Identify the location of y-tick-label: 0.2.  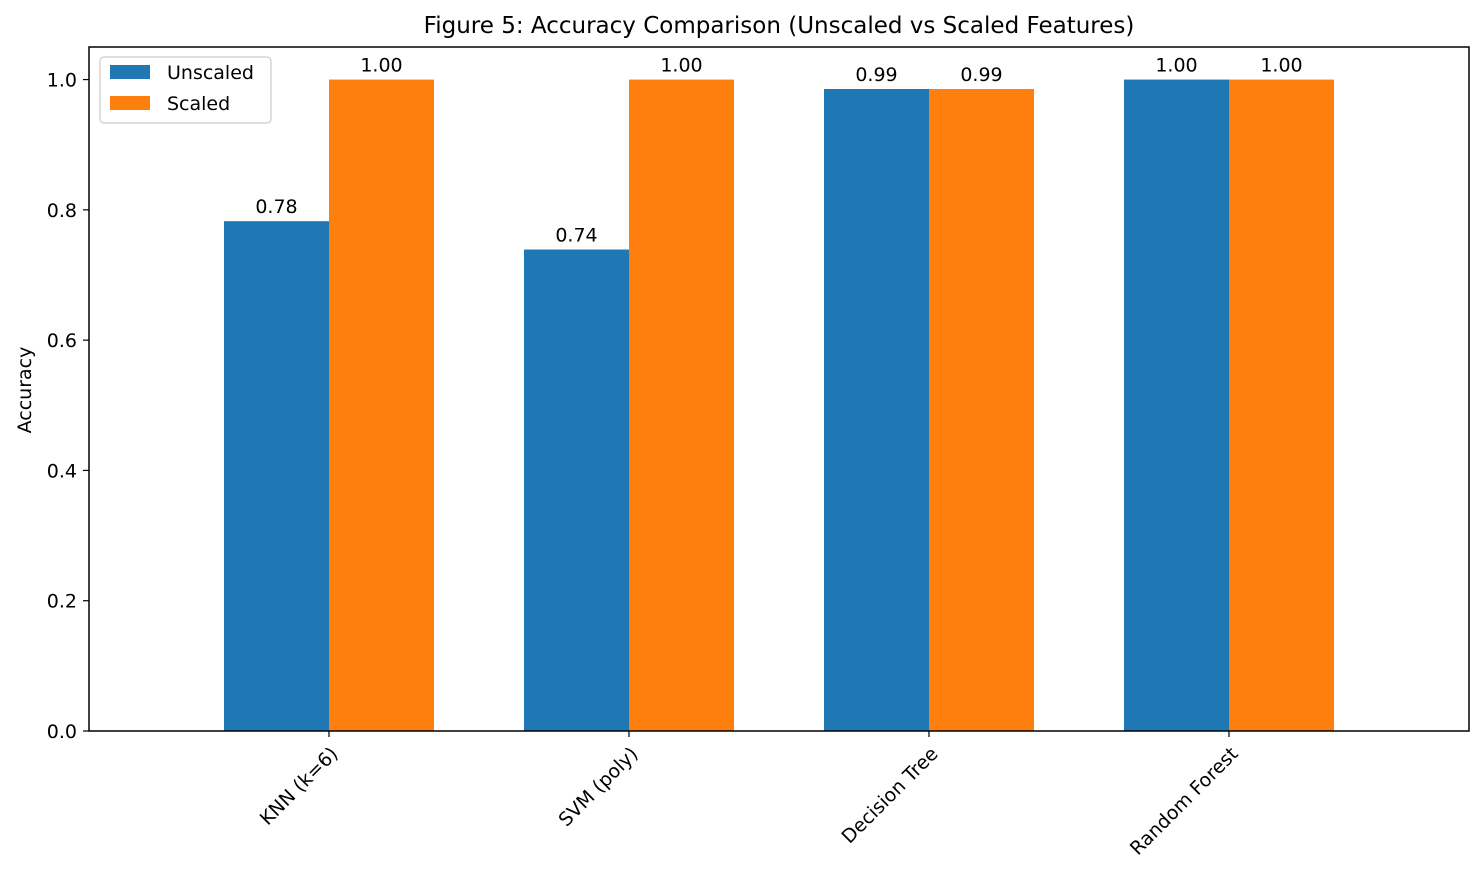
(62, 602).